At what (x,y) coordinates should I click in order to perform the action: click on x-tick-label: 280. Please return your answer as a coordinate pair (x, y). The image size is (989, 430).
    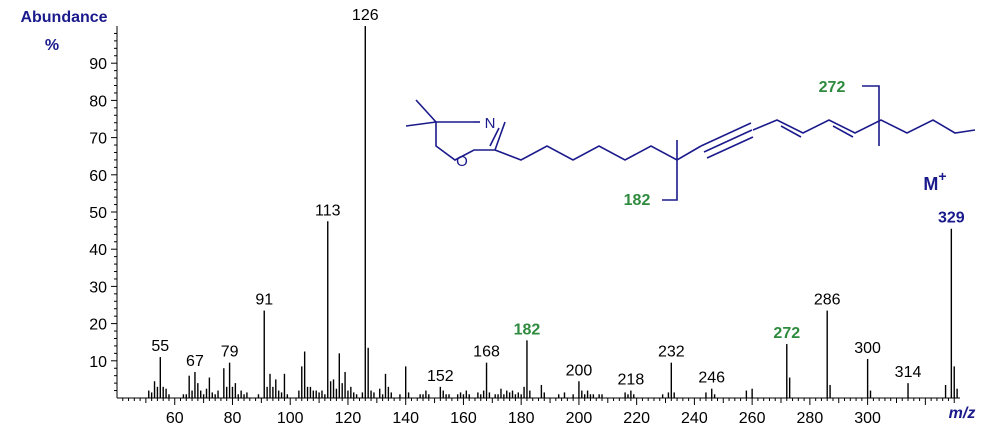
    Looking at the image, I should click on (810, 418).